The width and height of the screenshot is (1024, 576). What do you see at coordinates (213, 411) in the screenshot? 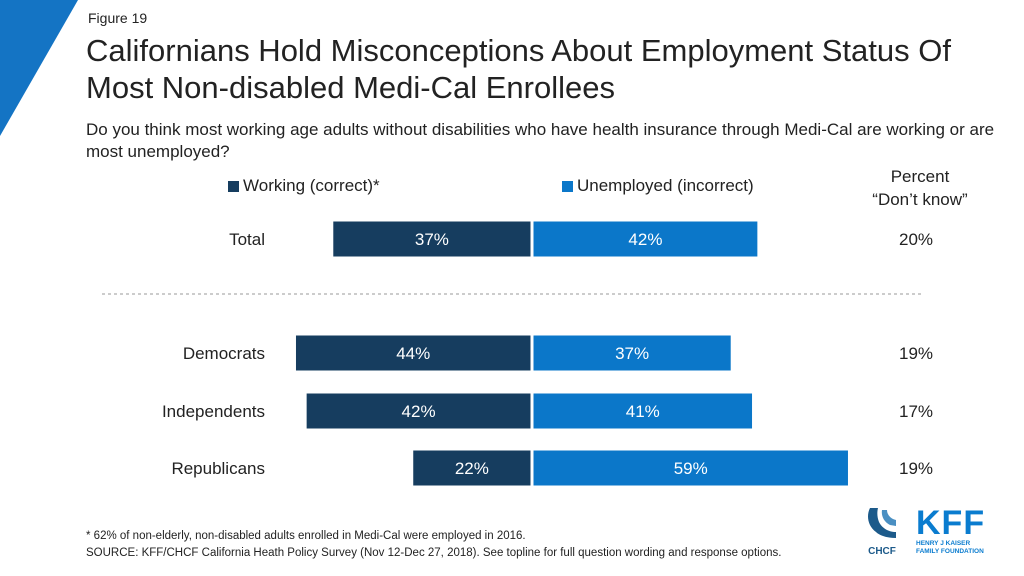
I see `category-label: Independents` at bounding box center [213, 411].